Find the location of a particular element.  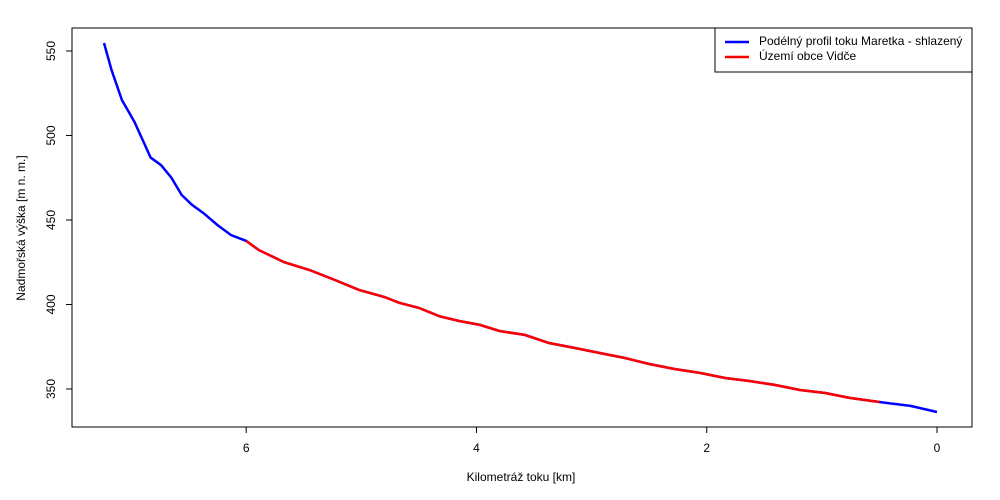

x-axis-label: Kilometráž toku [km] is located at coordinates (521, 477).